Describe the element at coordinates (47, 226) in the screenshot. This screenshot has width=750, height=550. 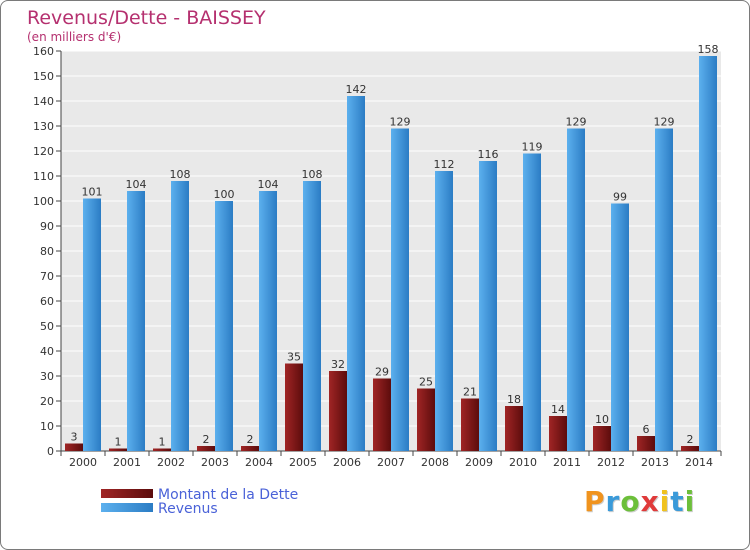
I see `y-tick-label: 90` at that location.